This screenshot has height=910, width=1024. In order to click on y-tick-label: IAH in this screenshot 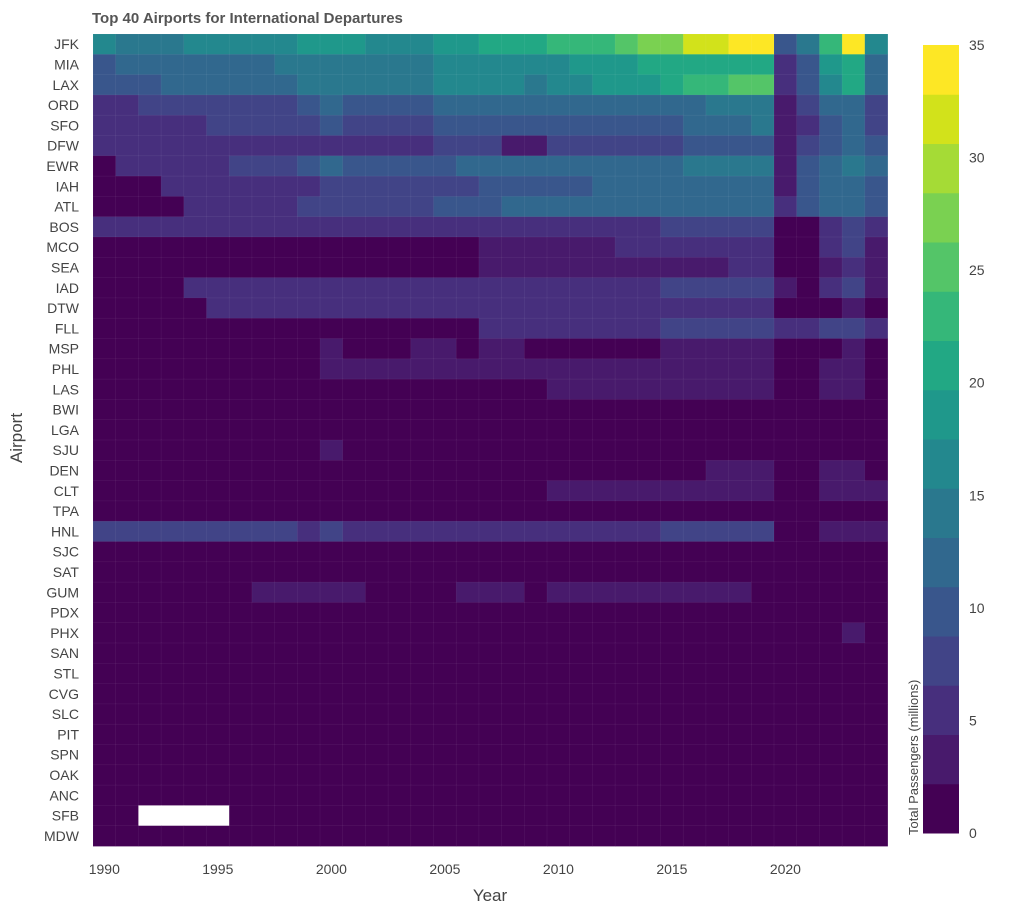, I will do `click(67, 186)`.